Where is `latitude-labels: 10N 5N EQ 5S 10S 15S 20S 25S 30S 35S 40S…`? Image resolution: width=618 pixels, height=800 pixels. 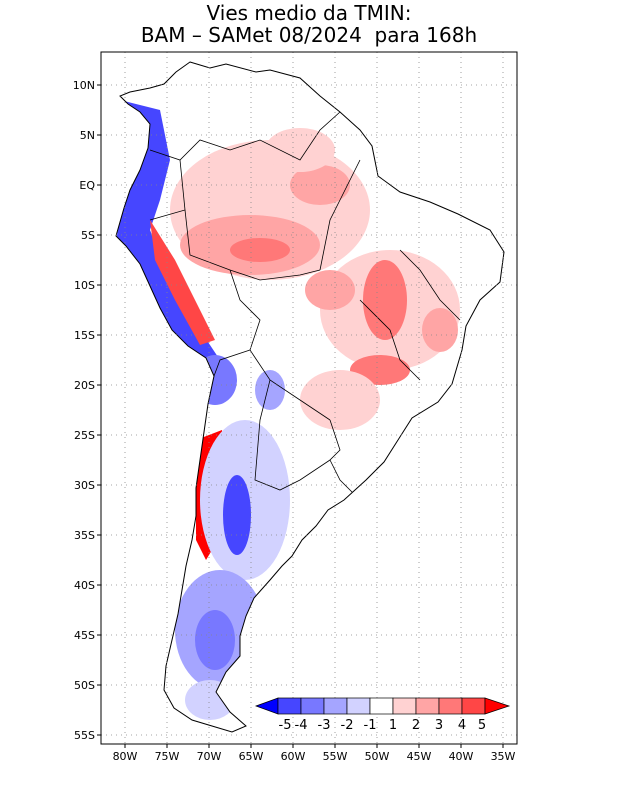
latitude-labels: 10N 5N EQ 5S 10S 15S 20S 25S 30S 35S 40S… is located at coordinates (84, 410).